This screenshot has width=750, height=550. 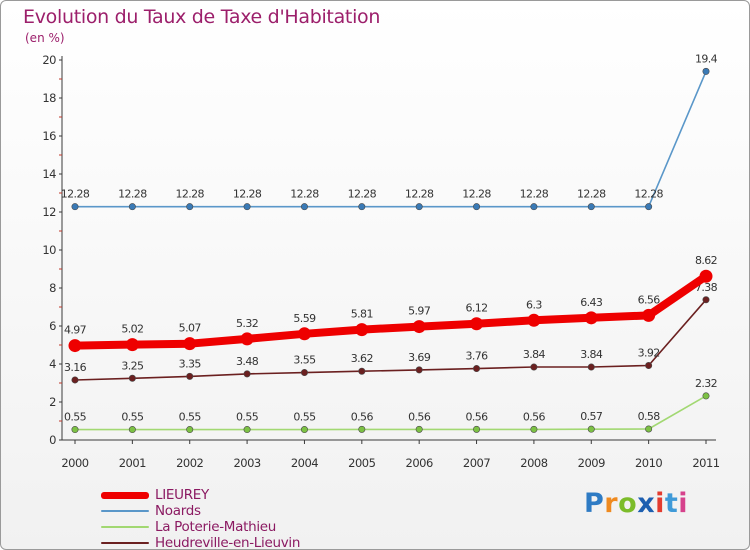 I want to click on x-tick-label-2007: 2007, so click(x=476, y=463).